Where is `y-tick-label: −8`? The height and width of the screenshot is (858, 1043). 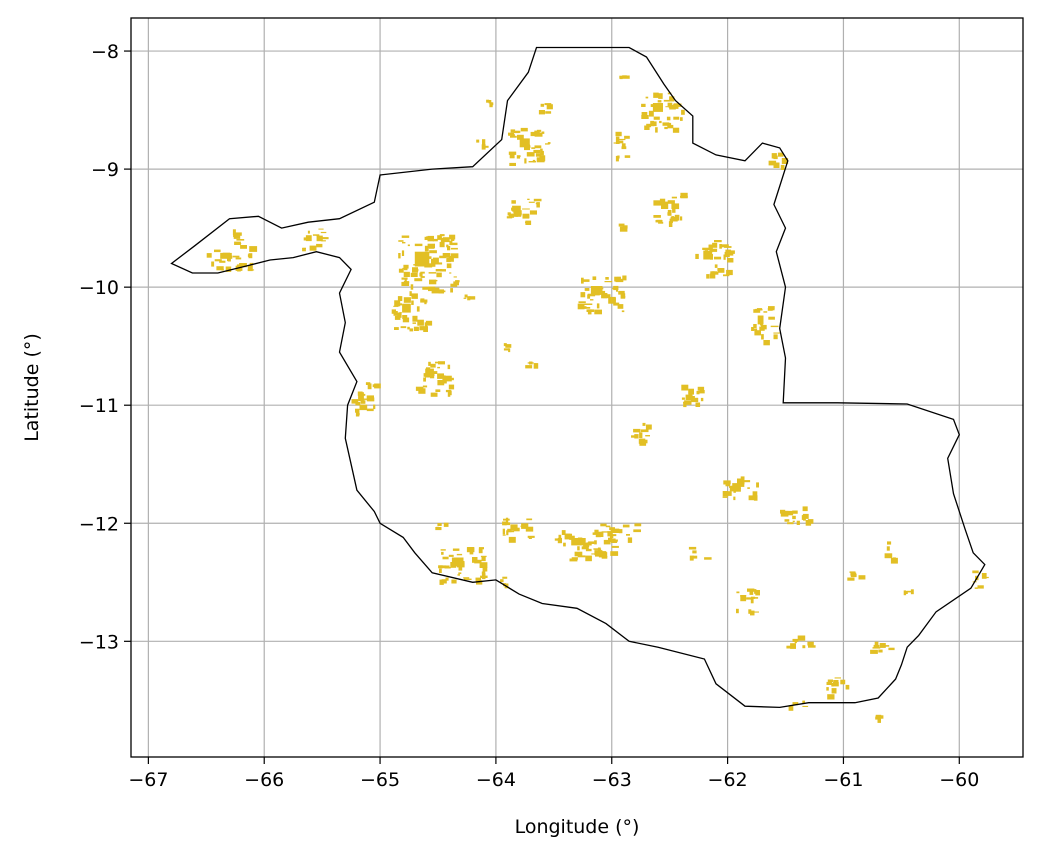 y-tick-label: −8 is located at coordinates (105, 52).